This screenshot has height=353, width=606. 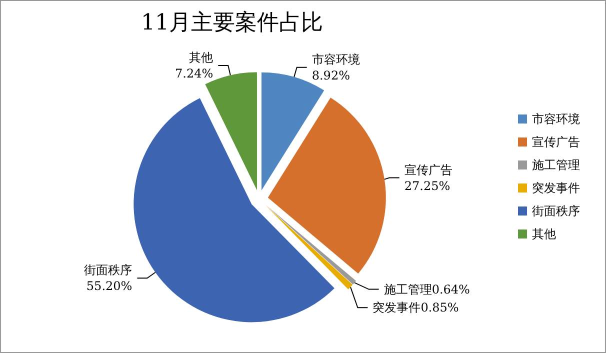 What do you see at coordinates (109, 286) in the screenshot?
I see `data-label: 55.20%` at bounding box center [109, 286].